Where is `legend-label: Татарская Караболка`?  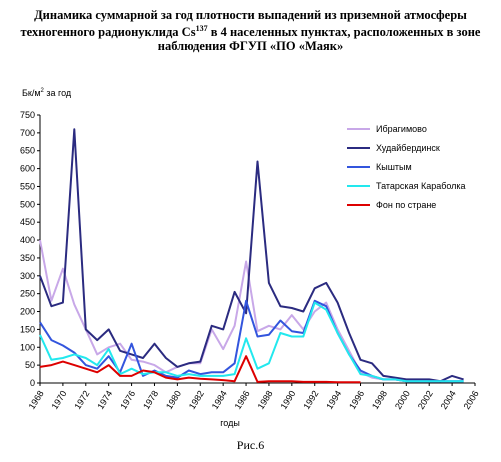 legend-label: Татарская Караболка is located at coordinates (421, 186).